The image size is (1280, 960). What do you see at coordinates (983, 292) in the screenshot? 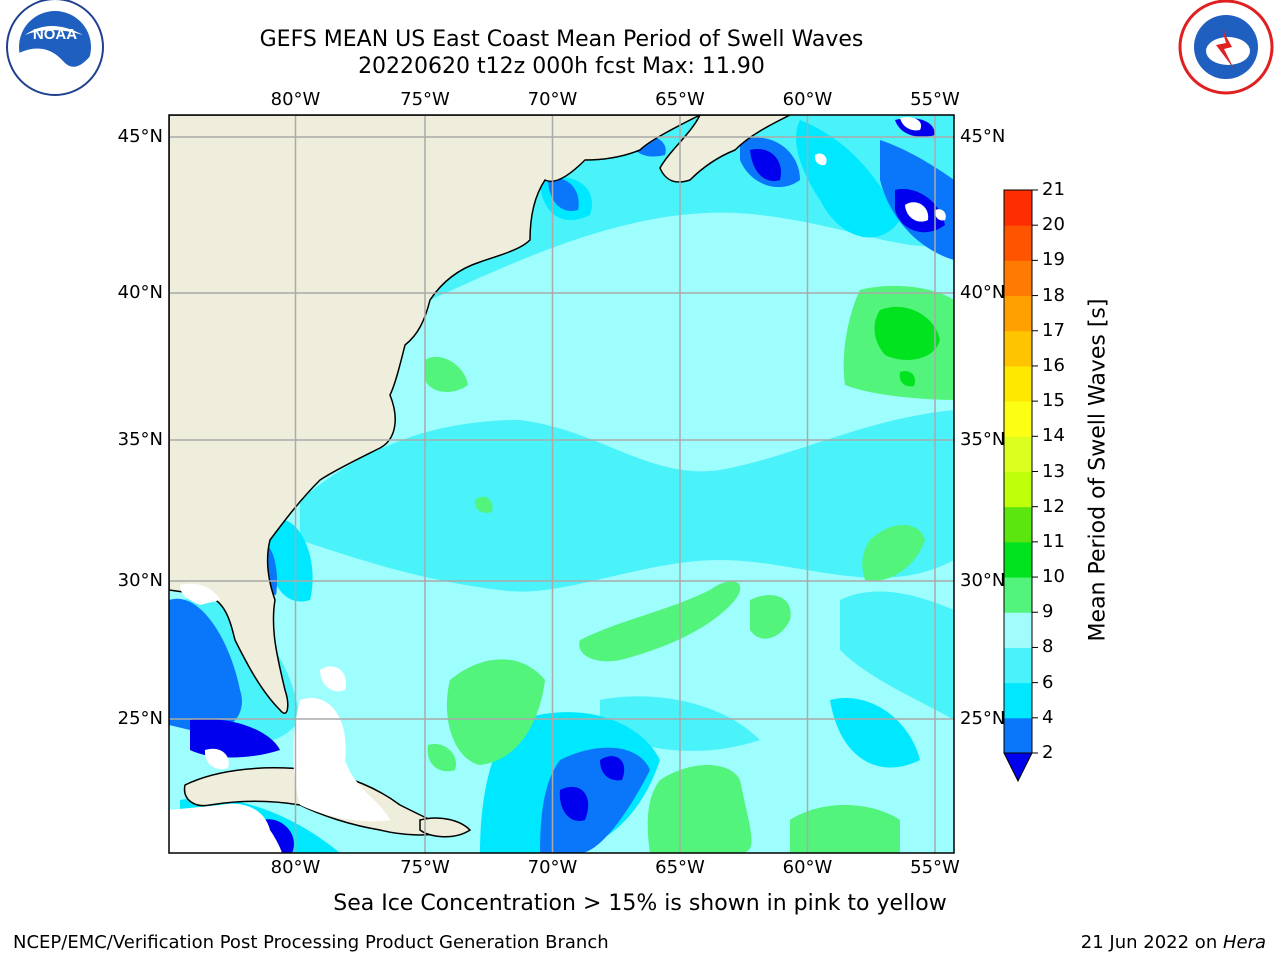
I see `lat-tick-right: 40°N` at bounding box center [983, 292].